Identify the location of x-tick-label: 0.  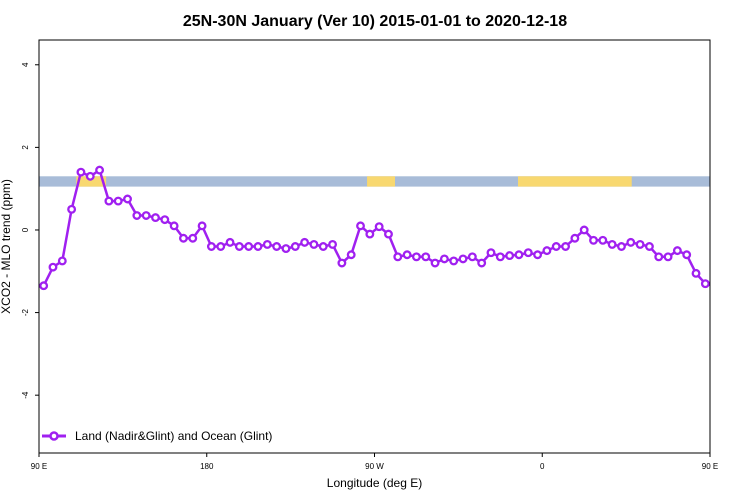
(542, 466).